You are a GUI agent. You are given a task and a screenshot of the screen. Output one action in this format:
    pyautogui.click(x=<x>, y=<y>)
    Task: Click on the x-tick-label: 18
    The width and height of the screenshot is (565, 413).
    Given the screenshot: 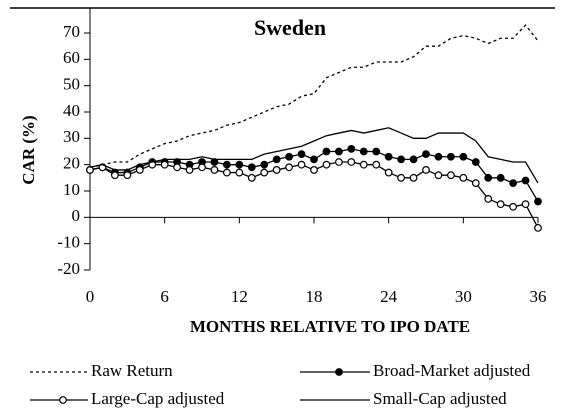 What is the action you would take?
    pyautogui.click(x=314, y=296)
    